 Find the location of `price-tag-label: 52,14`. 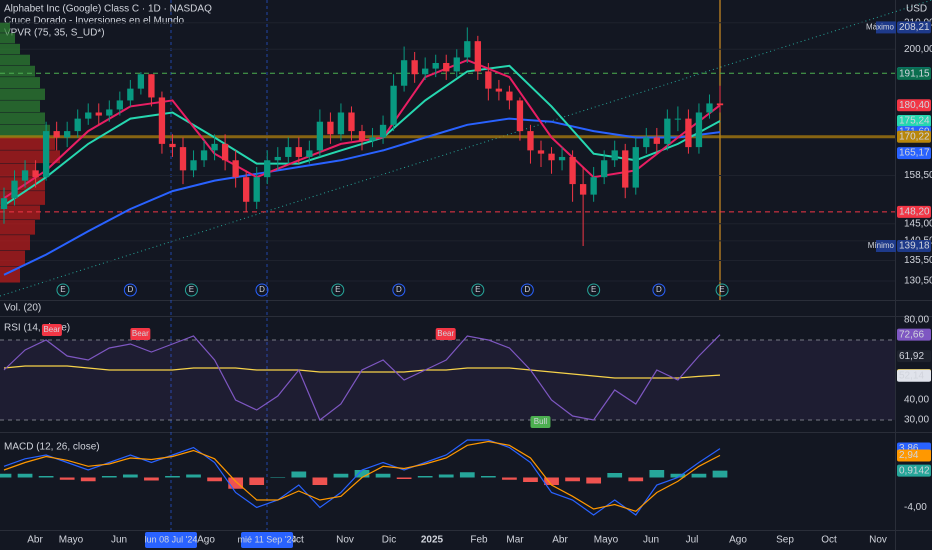

price-tag-label: 52,14 is located at coordinates (911, 375).